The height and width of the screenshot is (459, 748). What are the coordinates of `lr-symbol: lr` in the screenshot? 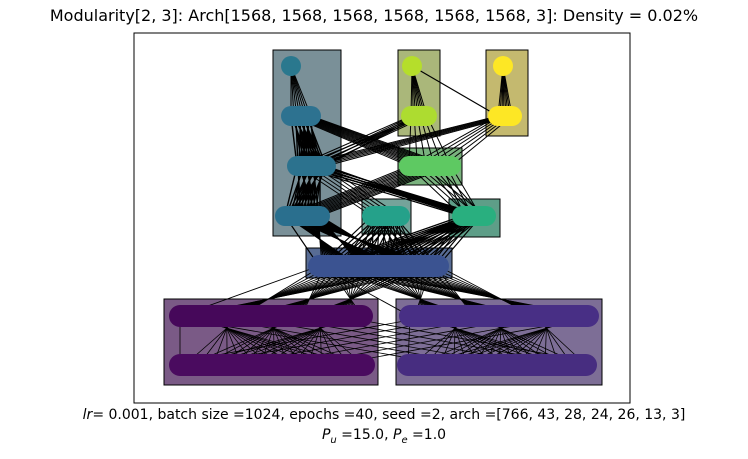 It's located at (87, 415).